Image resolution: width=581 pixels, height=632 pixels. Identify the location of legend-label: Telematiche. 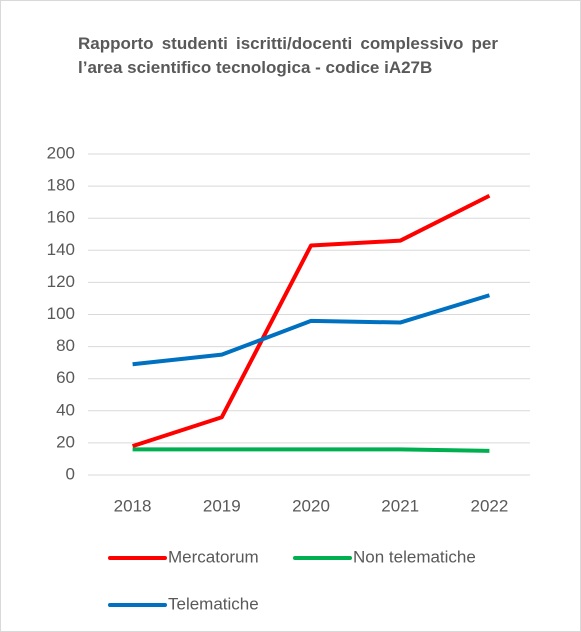
(213, 603).